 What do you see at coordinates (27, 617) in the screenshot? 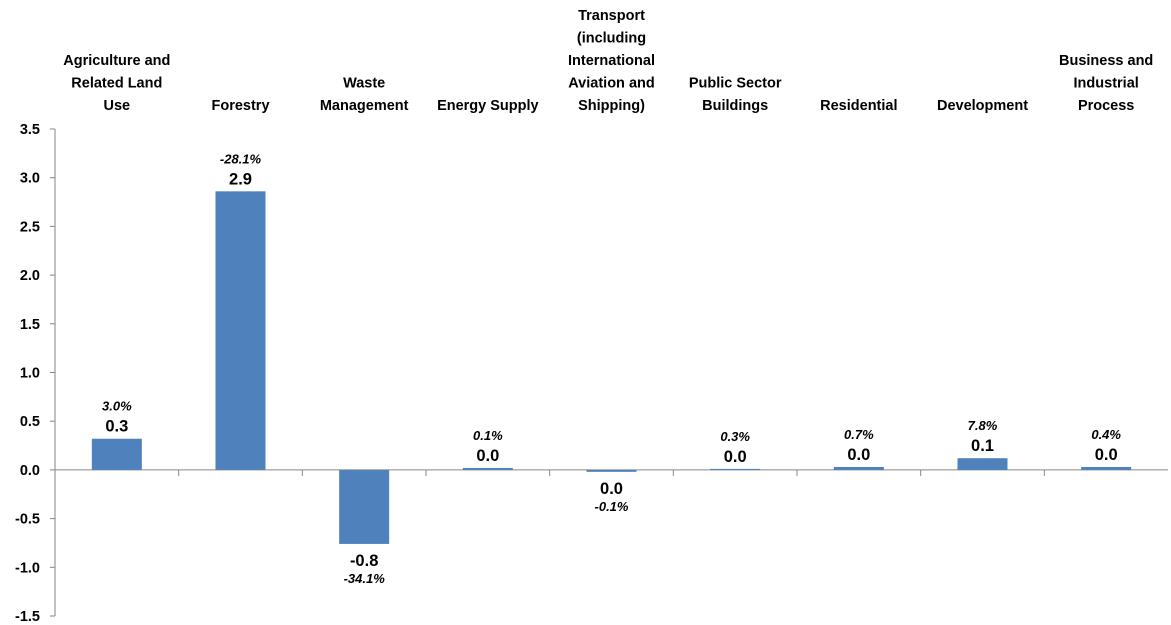
I see `y-tick-label: -1.5` at bounding box center [27, 617].